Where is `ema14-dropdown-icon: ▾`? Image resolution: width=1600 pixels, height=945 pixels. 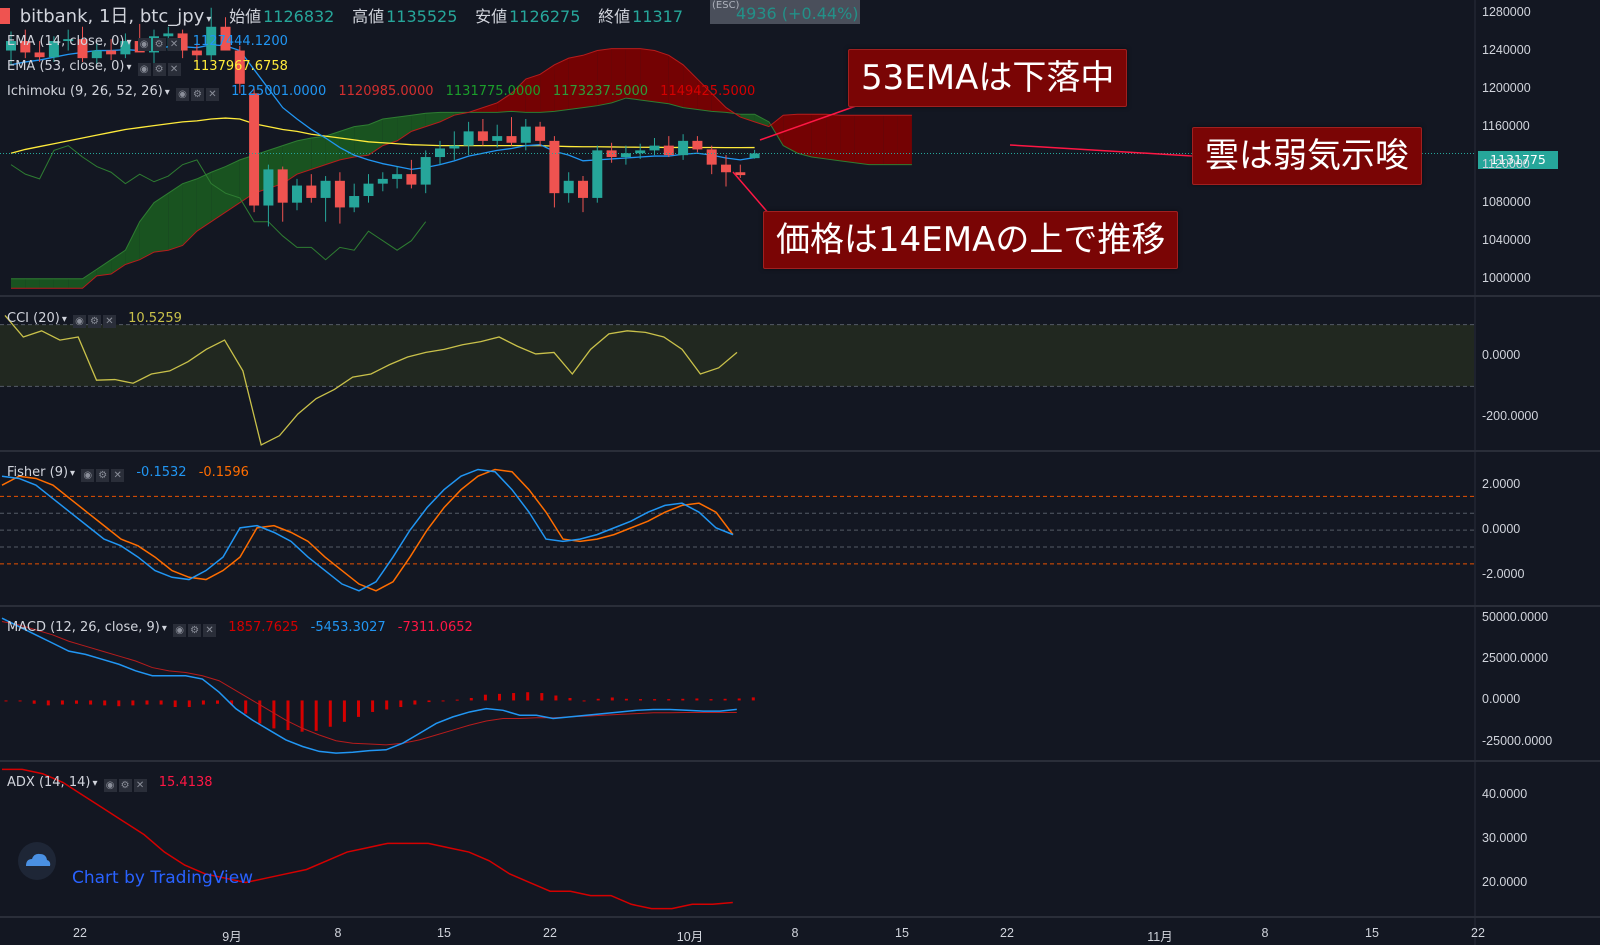 ema14-dropdown-icon: ▾ is located at coordinates (129, 42).